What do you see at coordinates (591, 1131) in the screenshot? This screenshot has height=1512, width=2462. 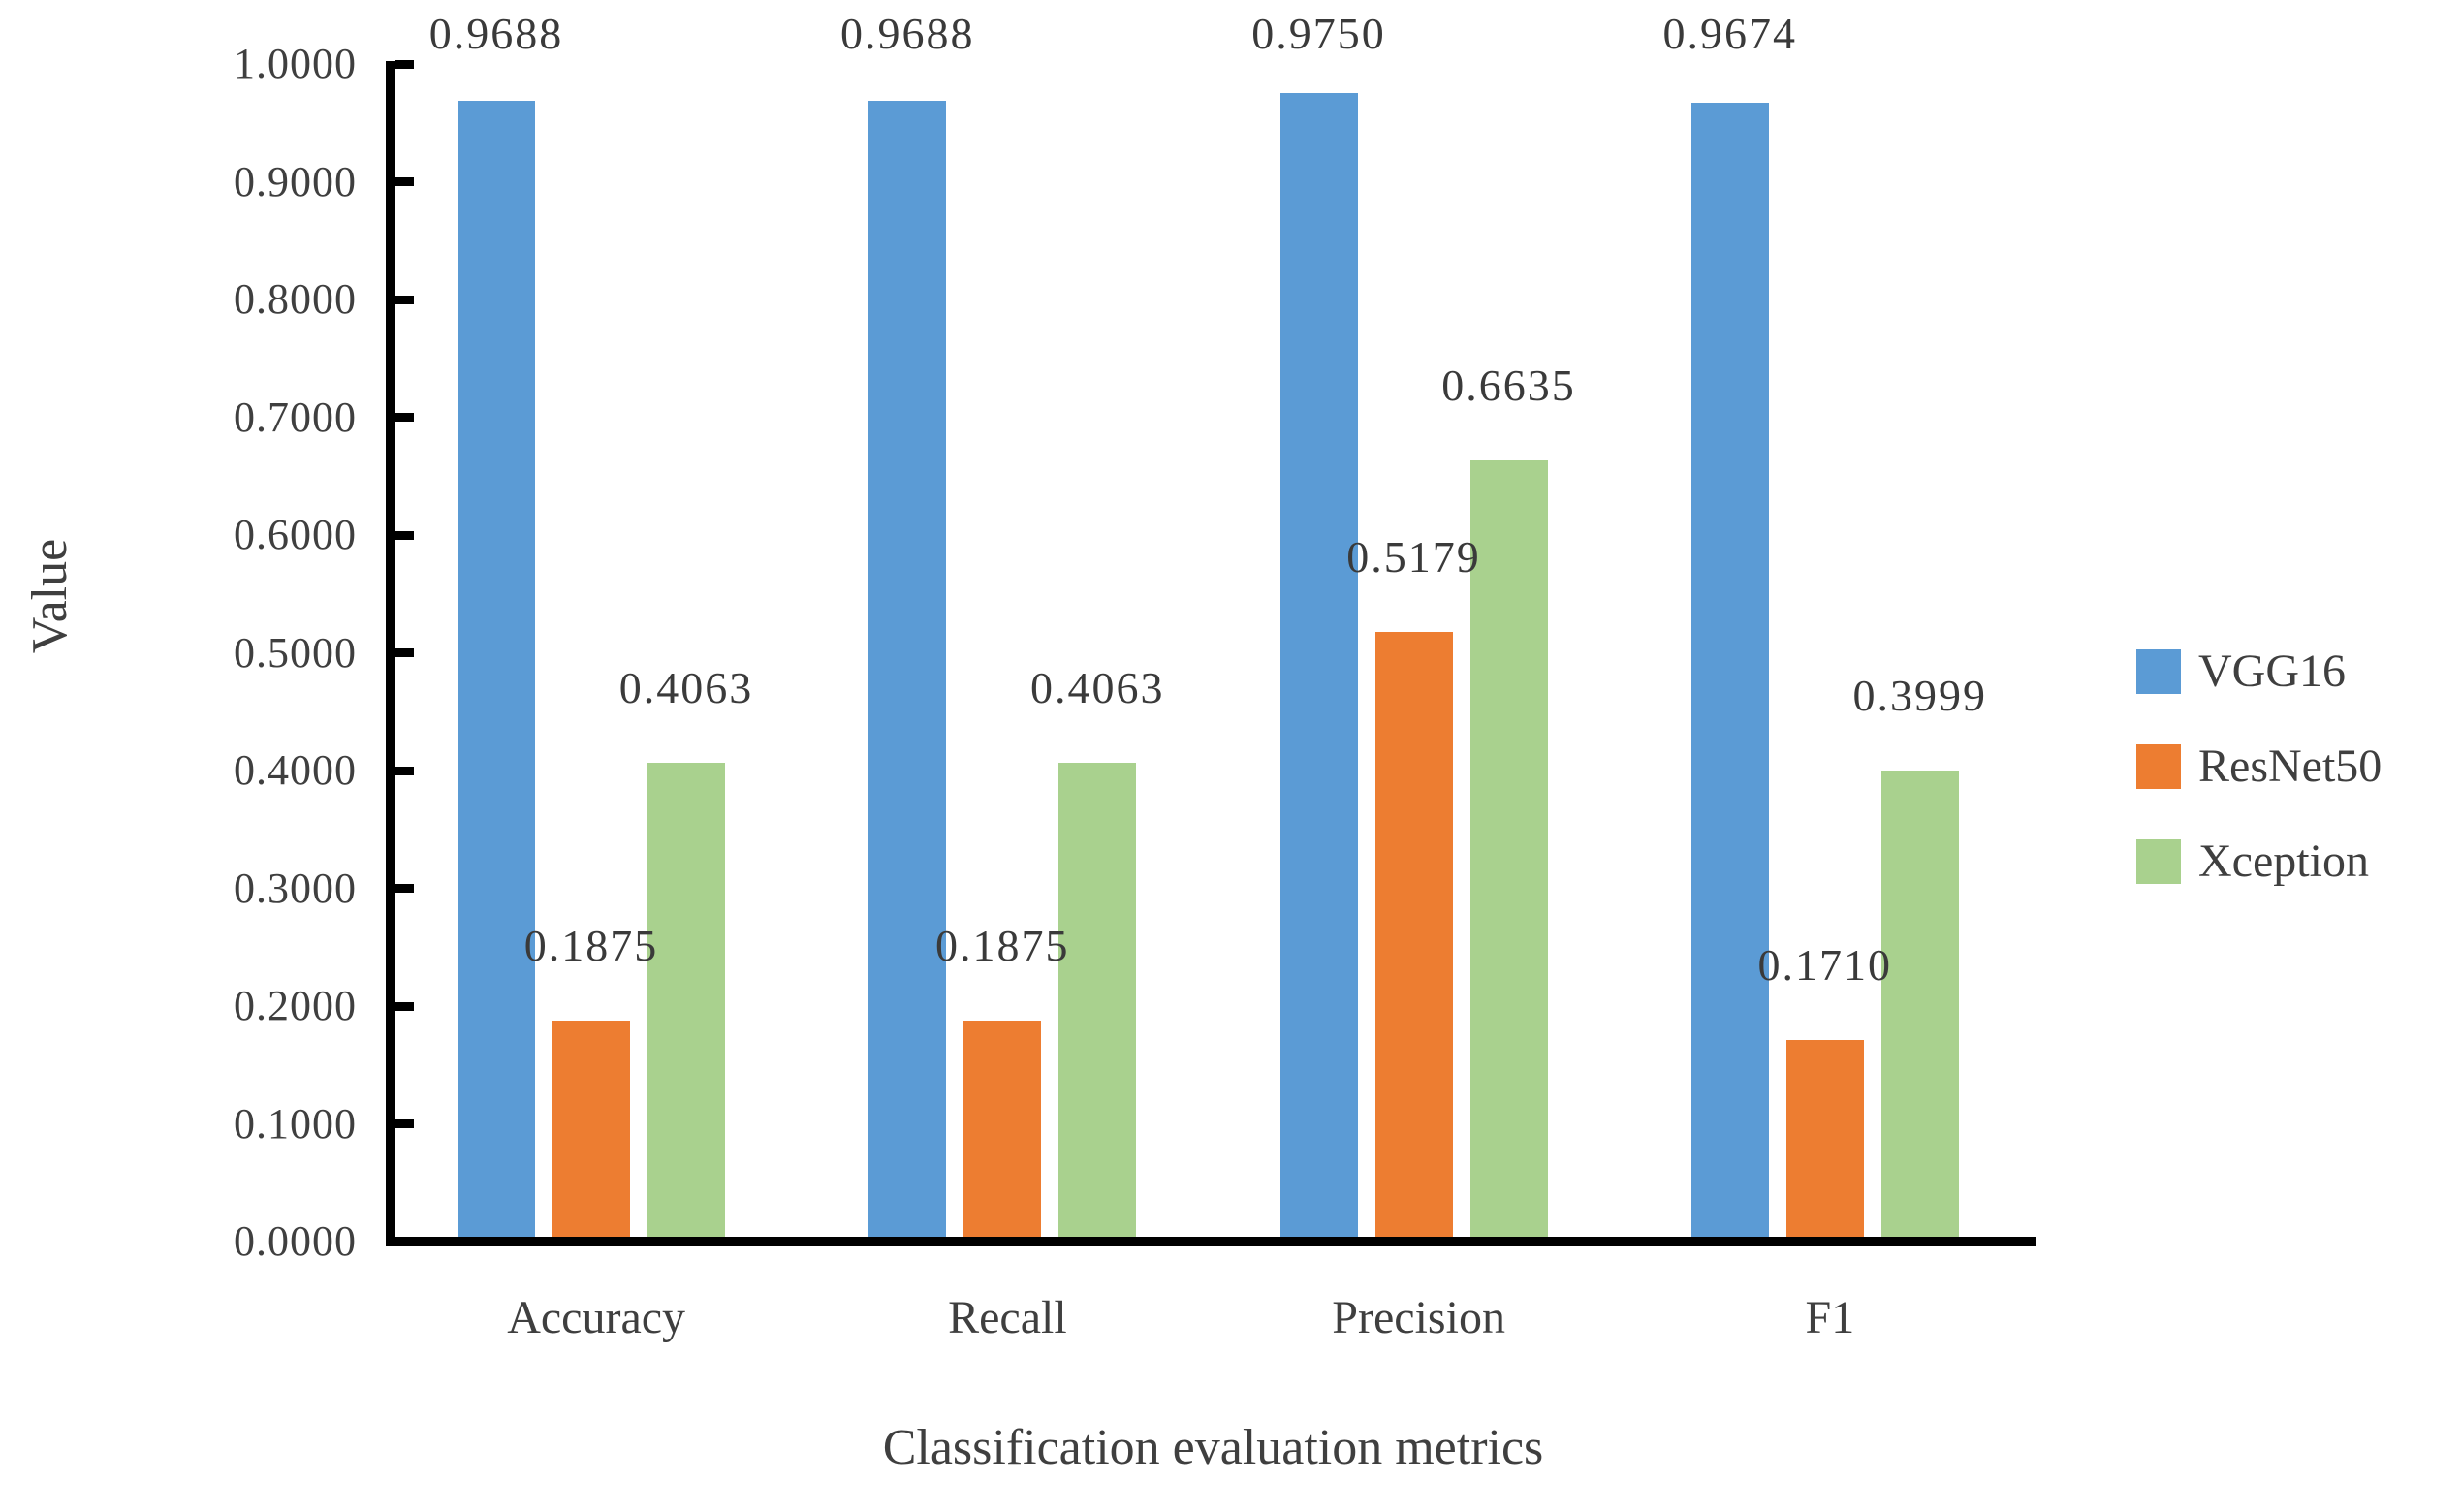 I see `bar-ResNet50-Accuracy` at bounding box center [591, 1131].